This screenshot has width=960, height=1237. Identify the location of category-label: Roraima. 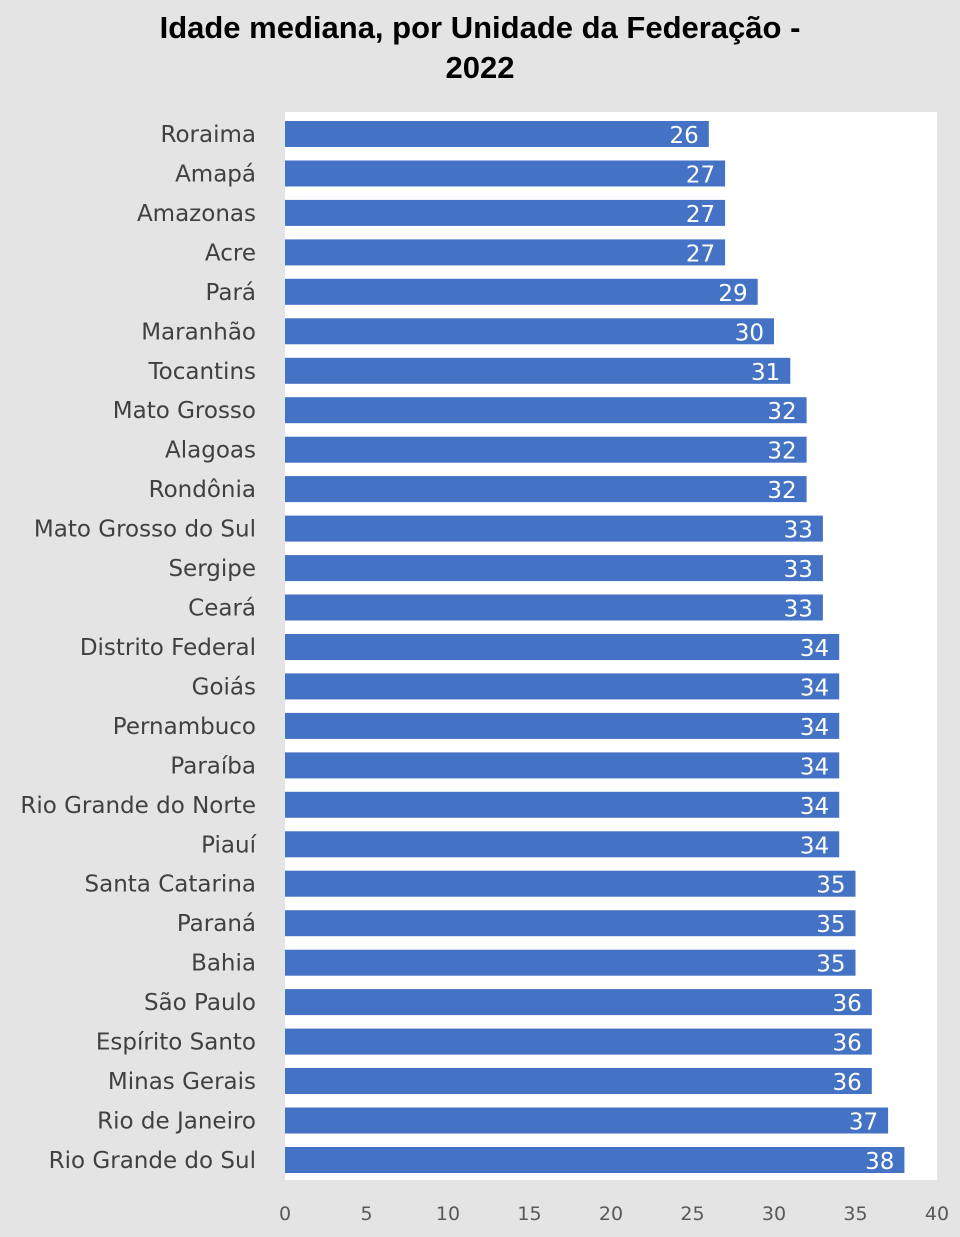
(208, 135).